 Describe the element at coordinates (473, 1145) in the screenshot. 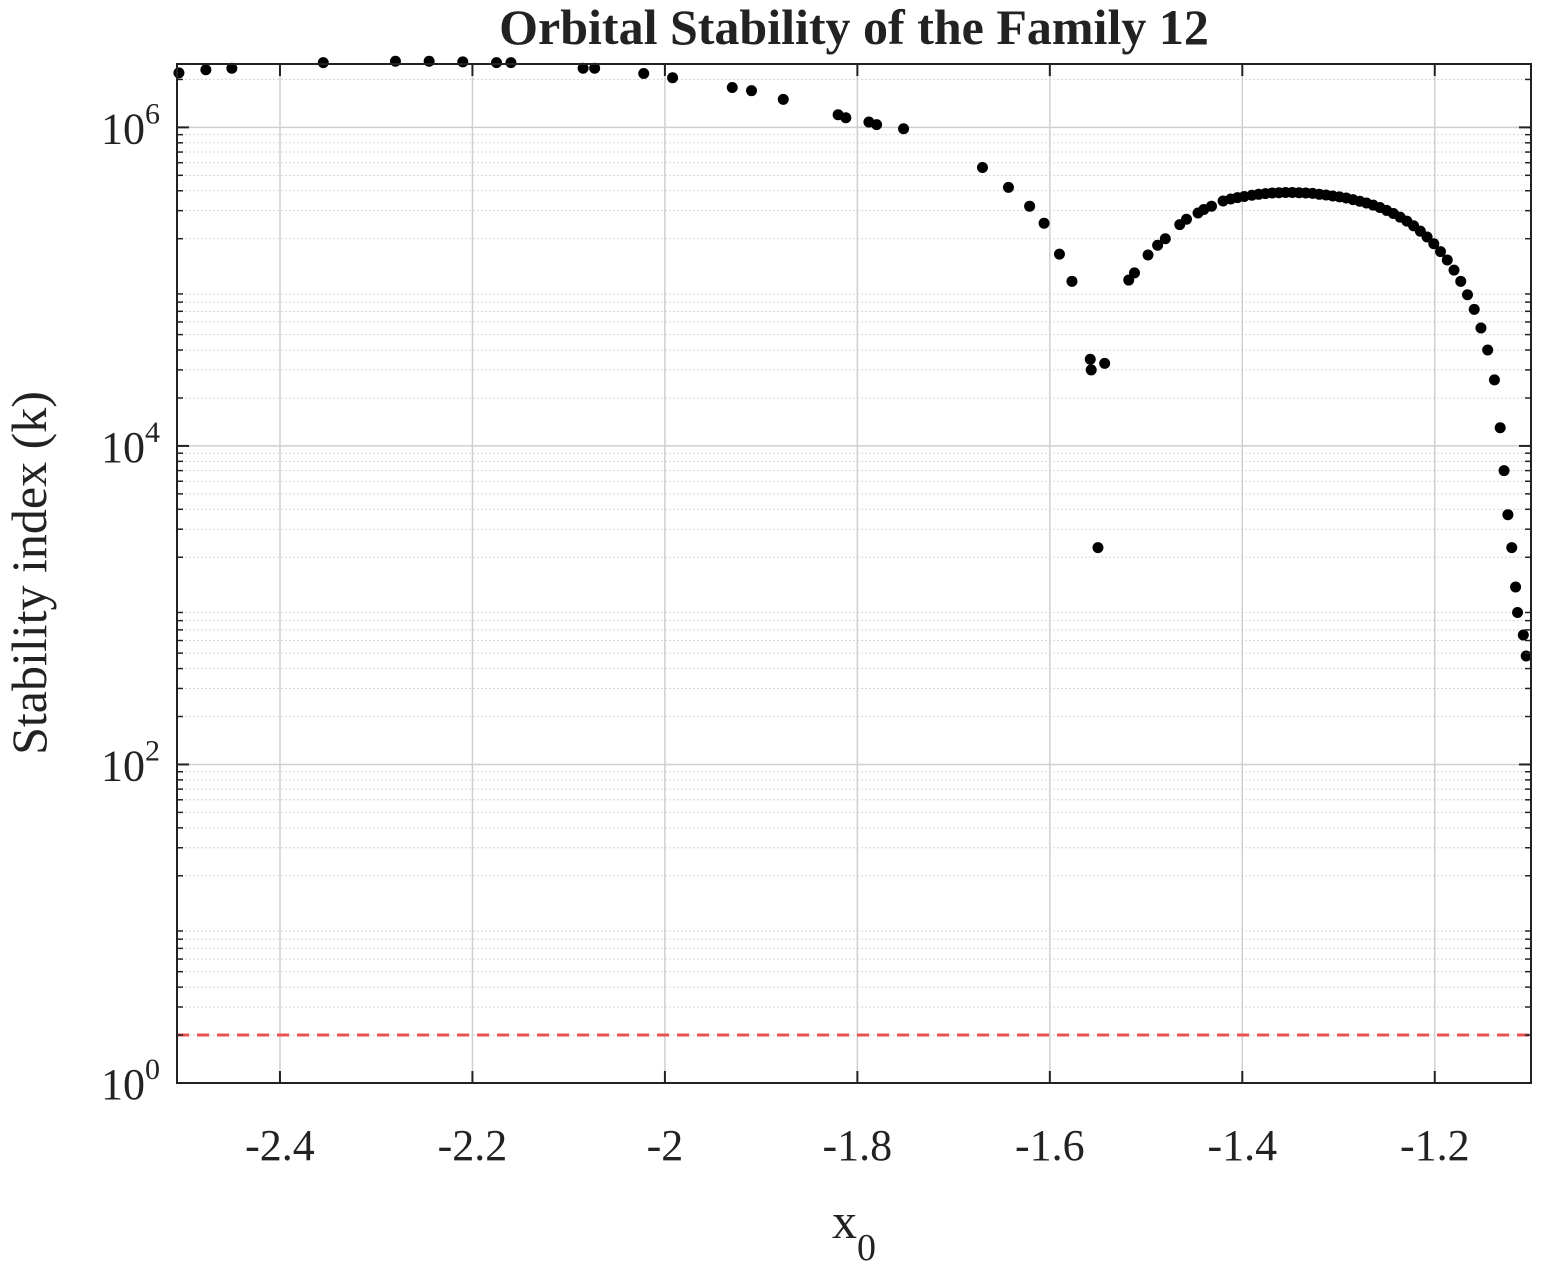

I see `x-tick-label: -2.2` at that location.